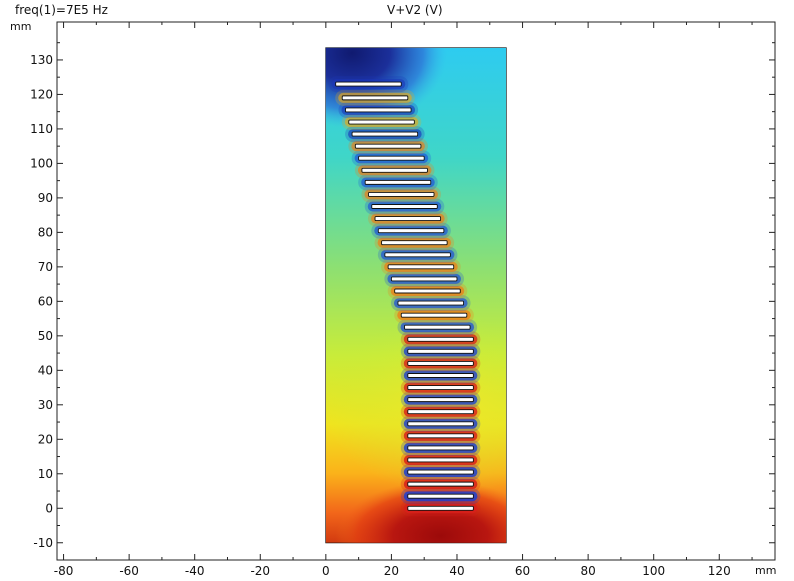 Image resolution: width=794 pixels, height=581 pixels. I want to click on y-axis-unit: mm, so click(20, 26).